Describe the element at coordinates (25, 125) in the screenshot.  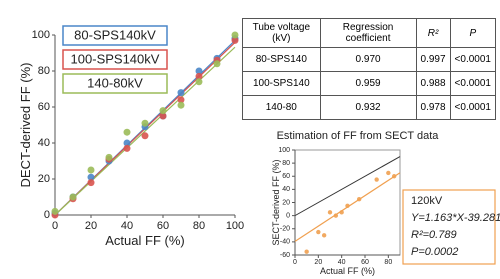
I see `y-axis-label: DECT-derived FF (%)` at that location.